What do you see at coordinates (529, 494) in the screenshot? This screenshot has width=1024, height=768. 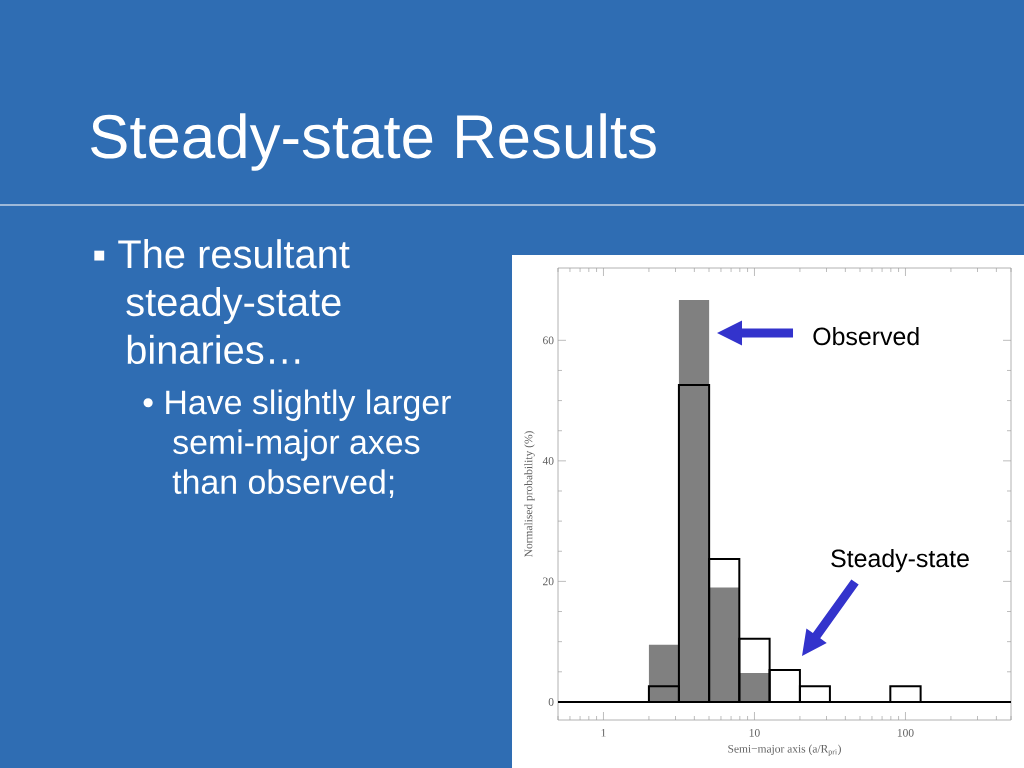 I see `y-axis-title: Normalised probability (%)` at bounding box center [529, 494].